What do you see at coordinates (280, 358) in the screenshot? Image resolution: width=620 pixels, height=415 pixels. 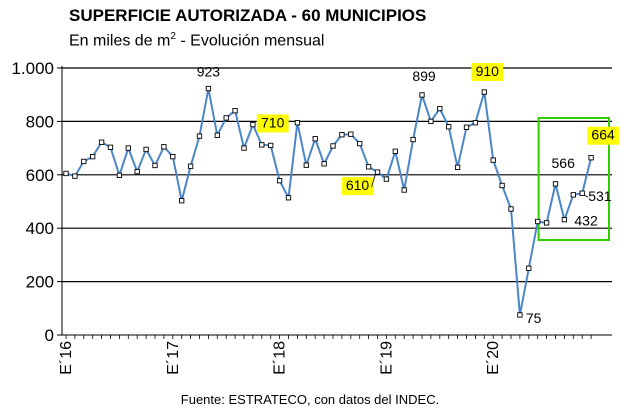 I see `x-tick-label: E´18` at bounding box center [280, 358].